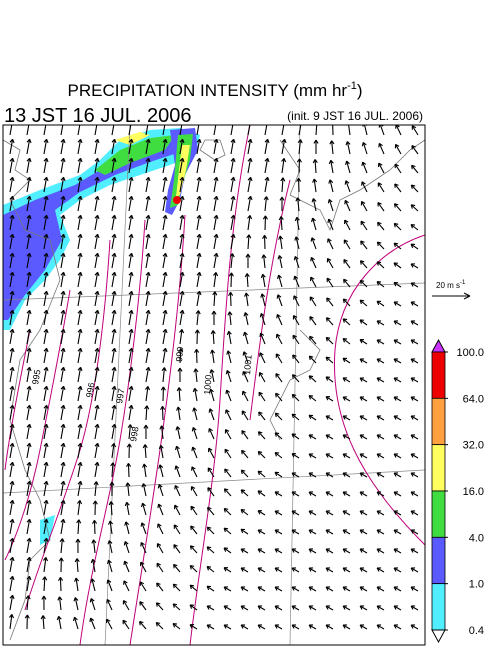 The height and width of the screenshot is (655, 500). I want to click on isobar-label: 1001, so click(248, 364).